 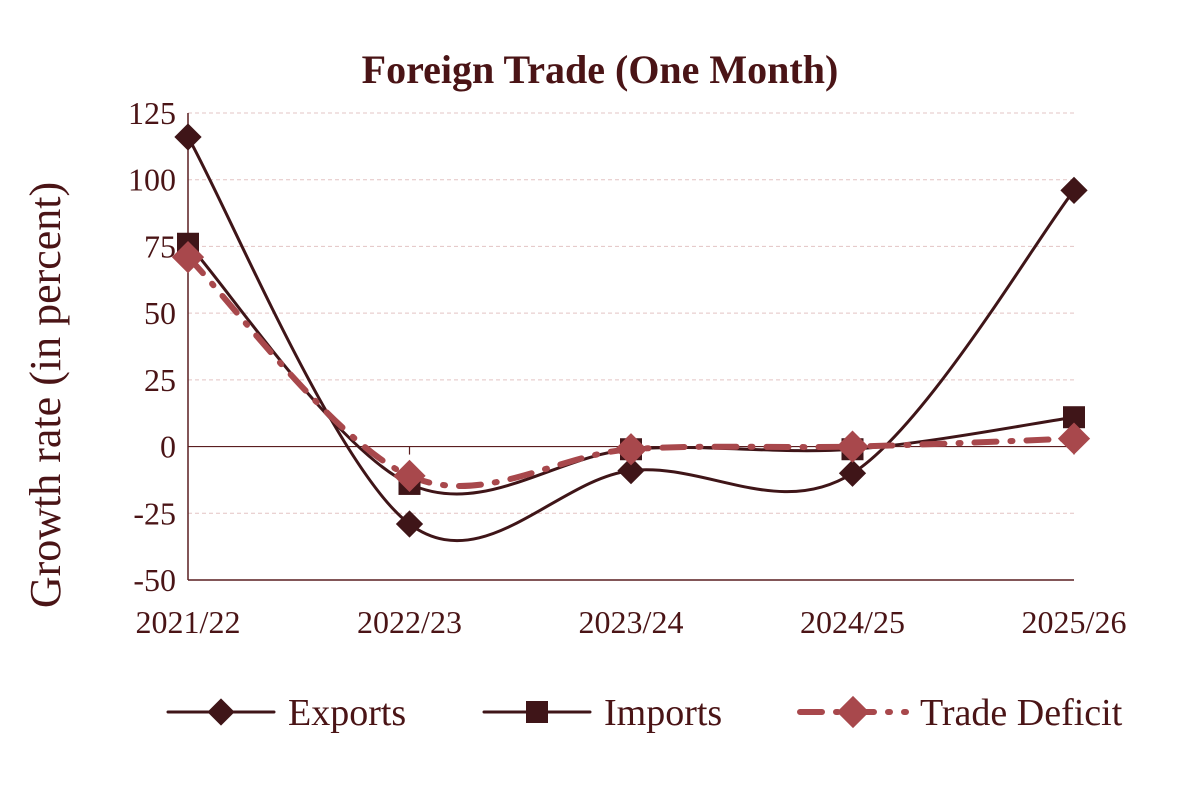 What do you see at coordinates (600, 69) in the screenshot?
I see `chart-title: Foreign Trade (One Month)` at bounding box center [600, 69].